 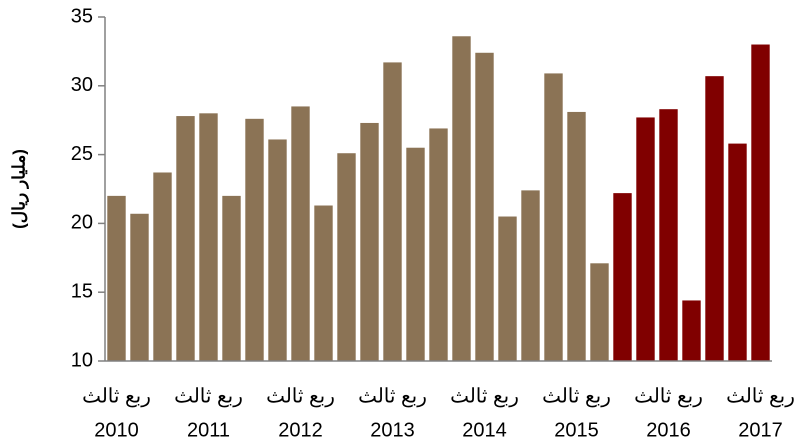 I want to click on x-group-label: 2010, so click(x=116, y=430).